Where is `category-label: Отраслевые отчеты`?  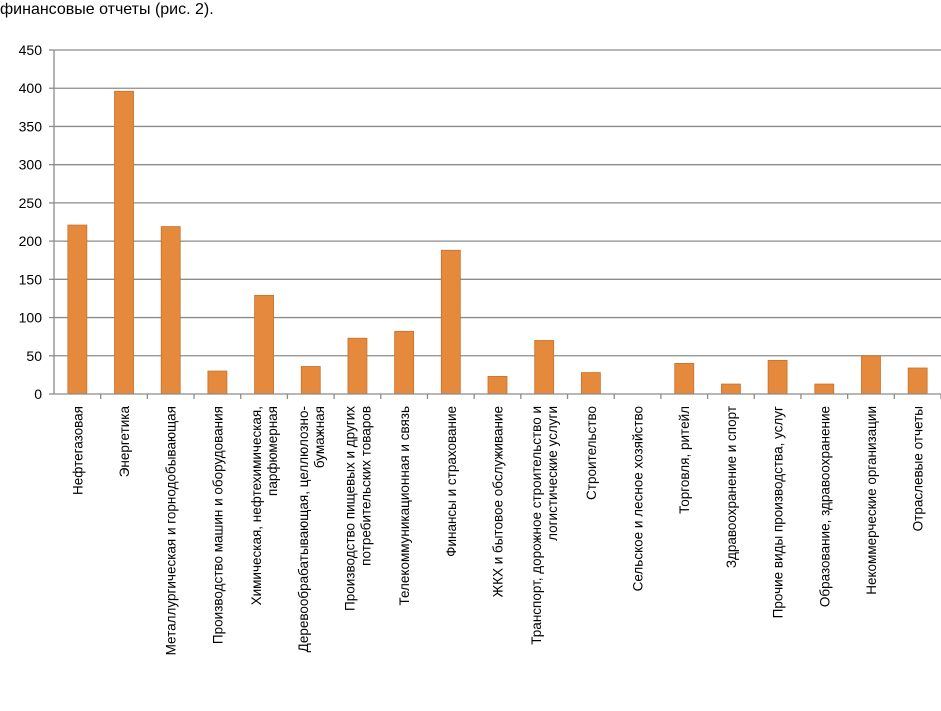 category-label: Отраслевые отчеты is located at coordinates (918, 468).